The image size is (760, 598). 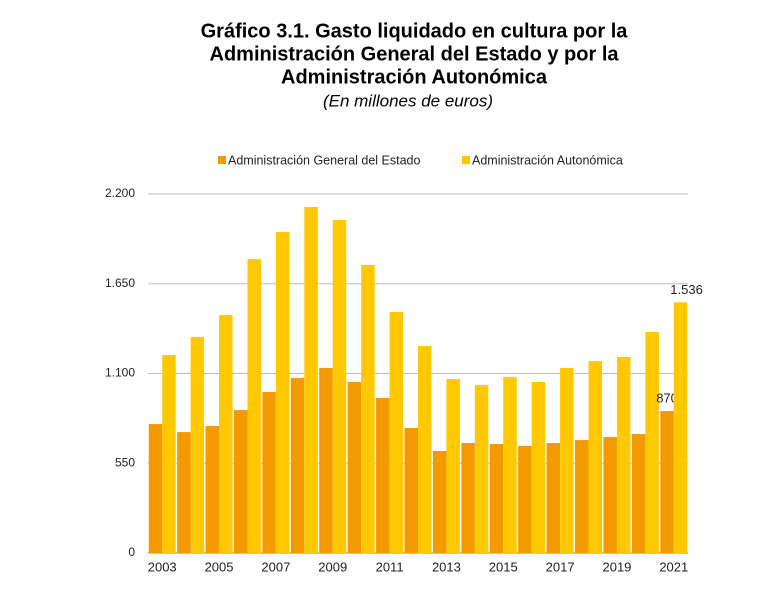 What do you see at coordinates (547, 160) in the screenshot?
I see `legend-label: Administración Autonómica` at bounding box center [547, 160].